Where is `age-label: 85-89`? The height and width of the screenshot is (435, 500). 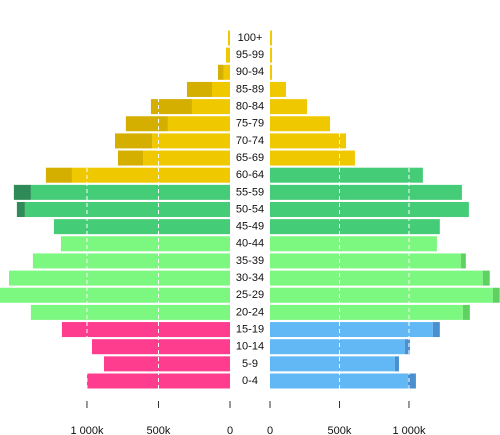
age-label: 85-89 is located at coordinates (250, 89).